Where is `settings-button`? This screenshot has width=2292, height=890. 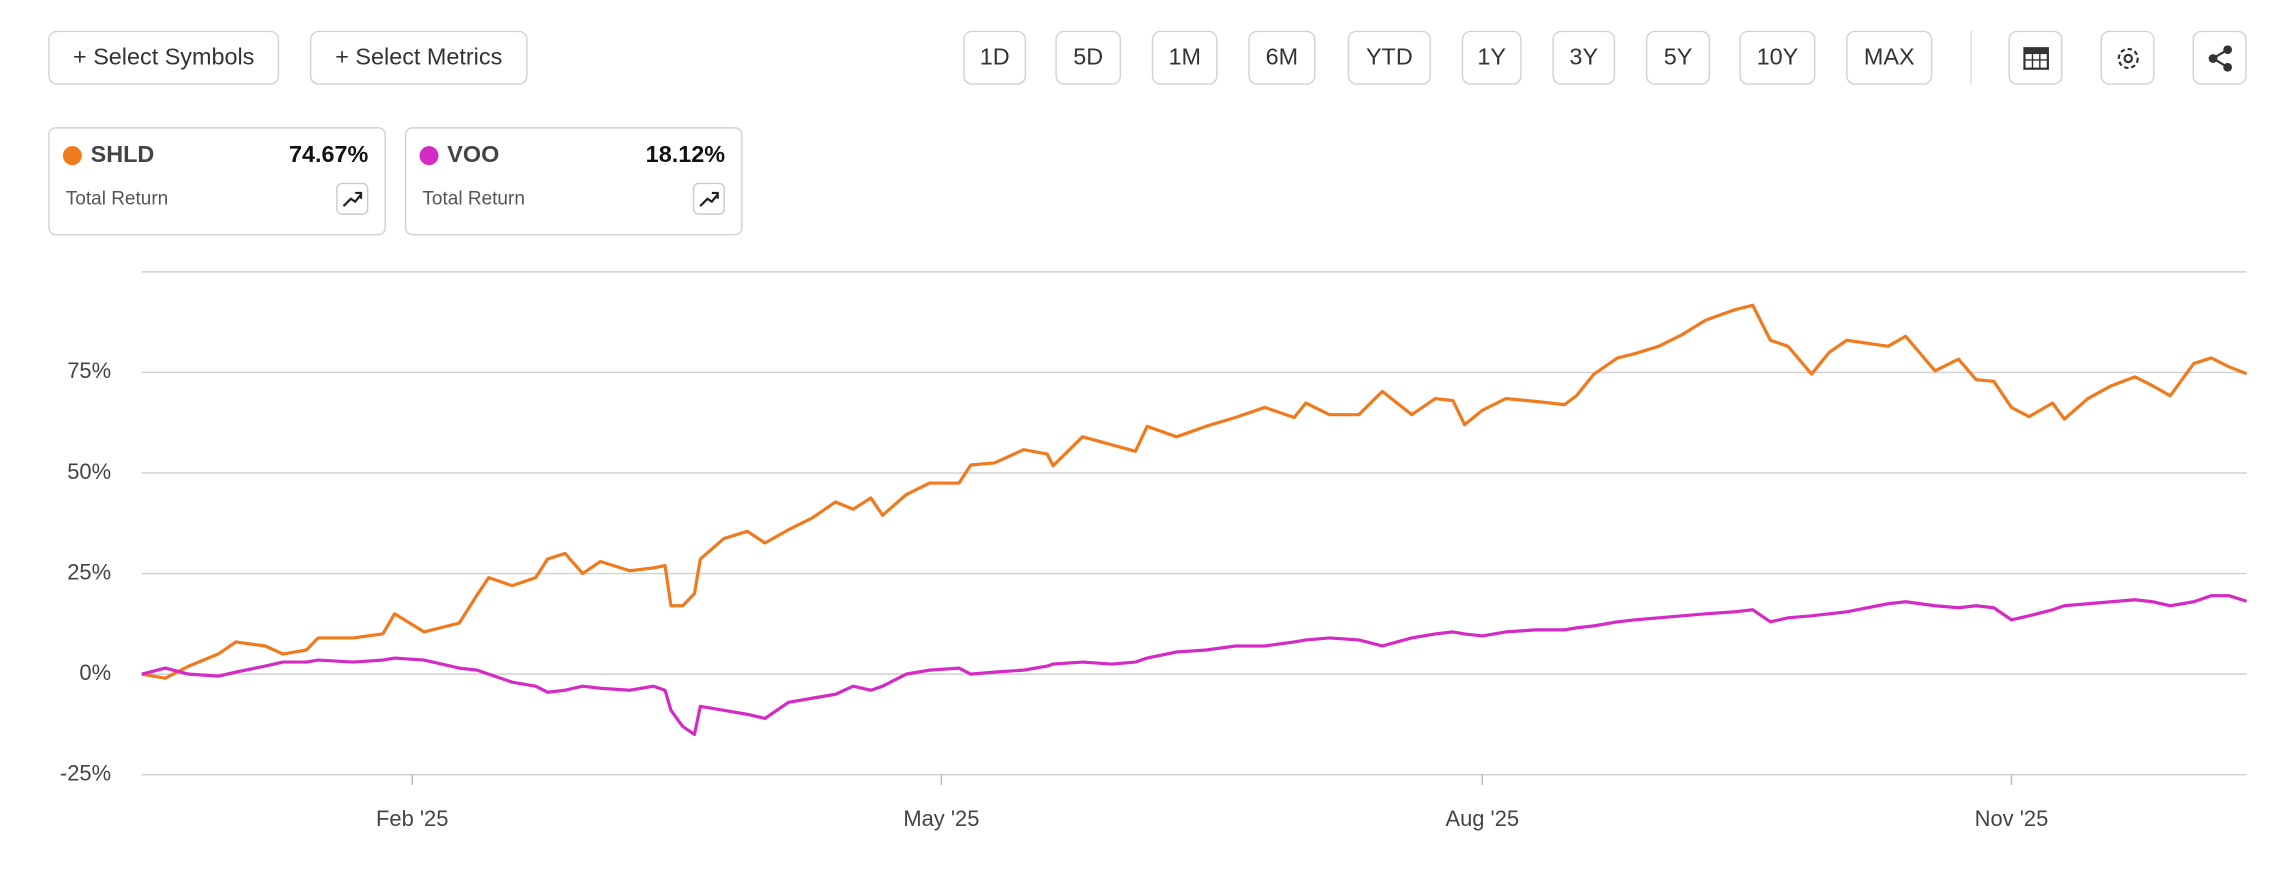 settings-button is located at coordinates (2127, 57).